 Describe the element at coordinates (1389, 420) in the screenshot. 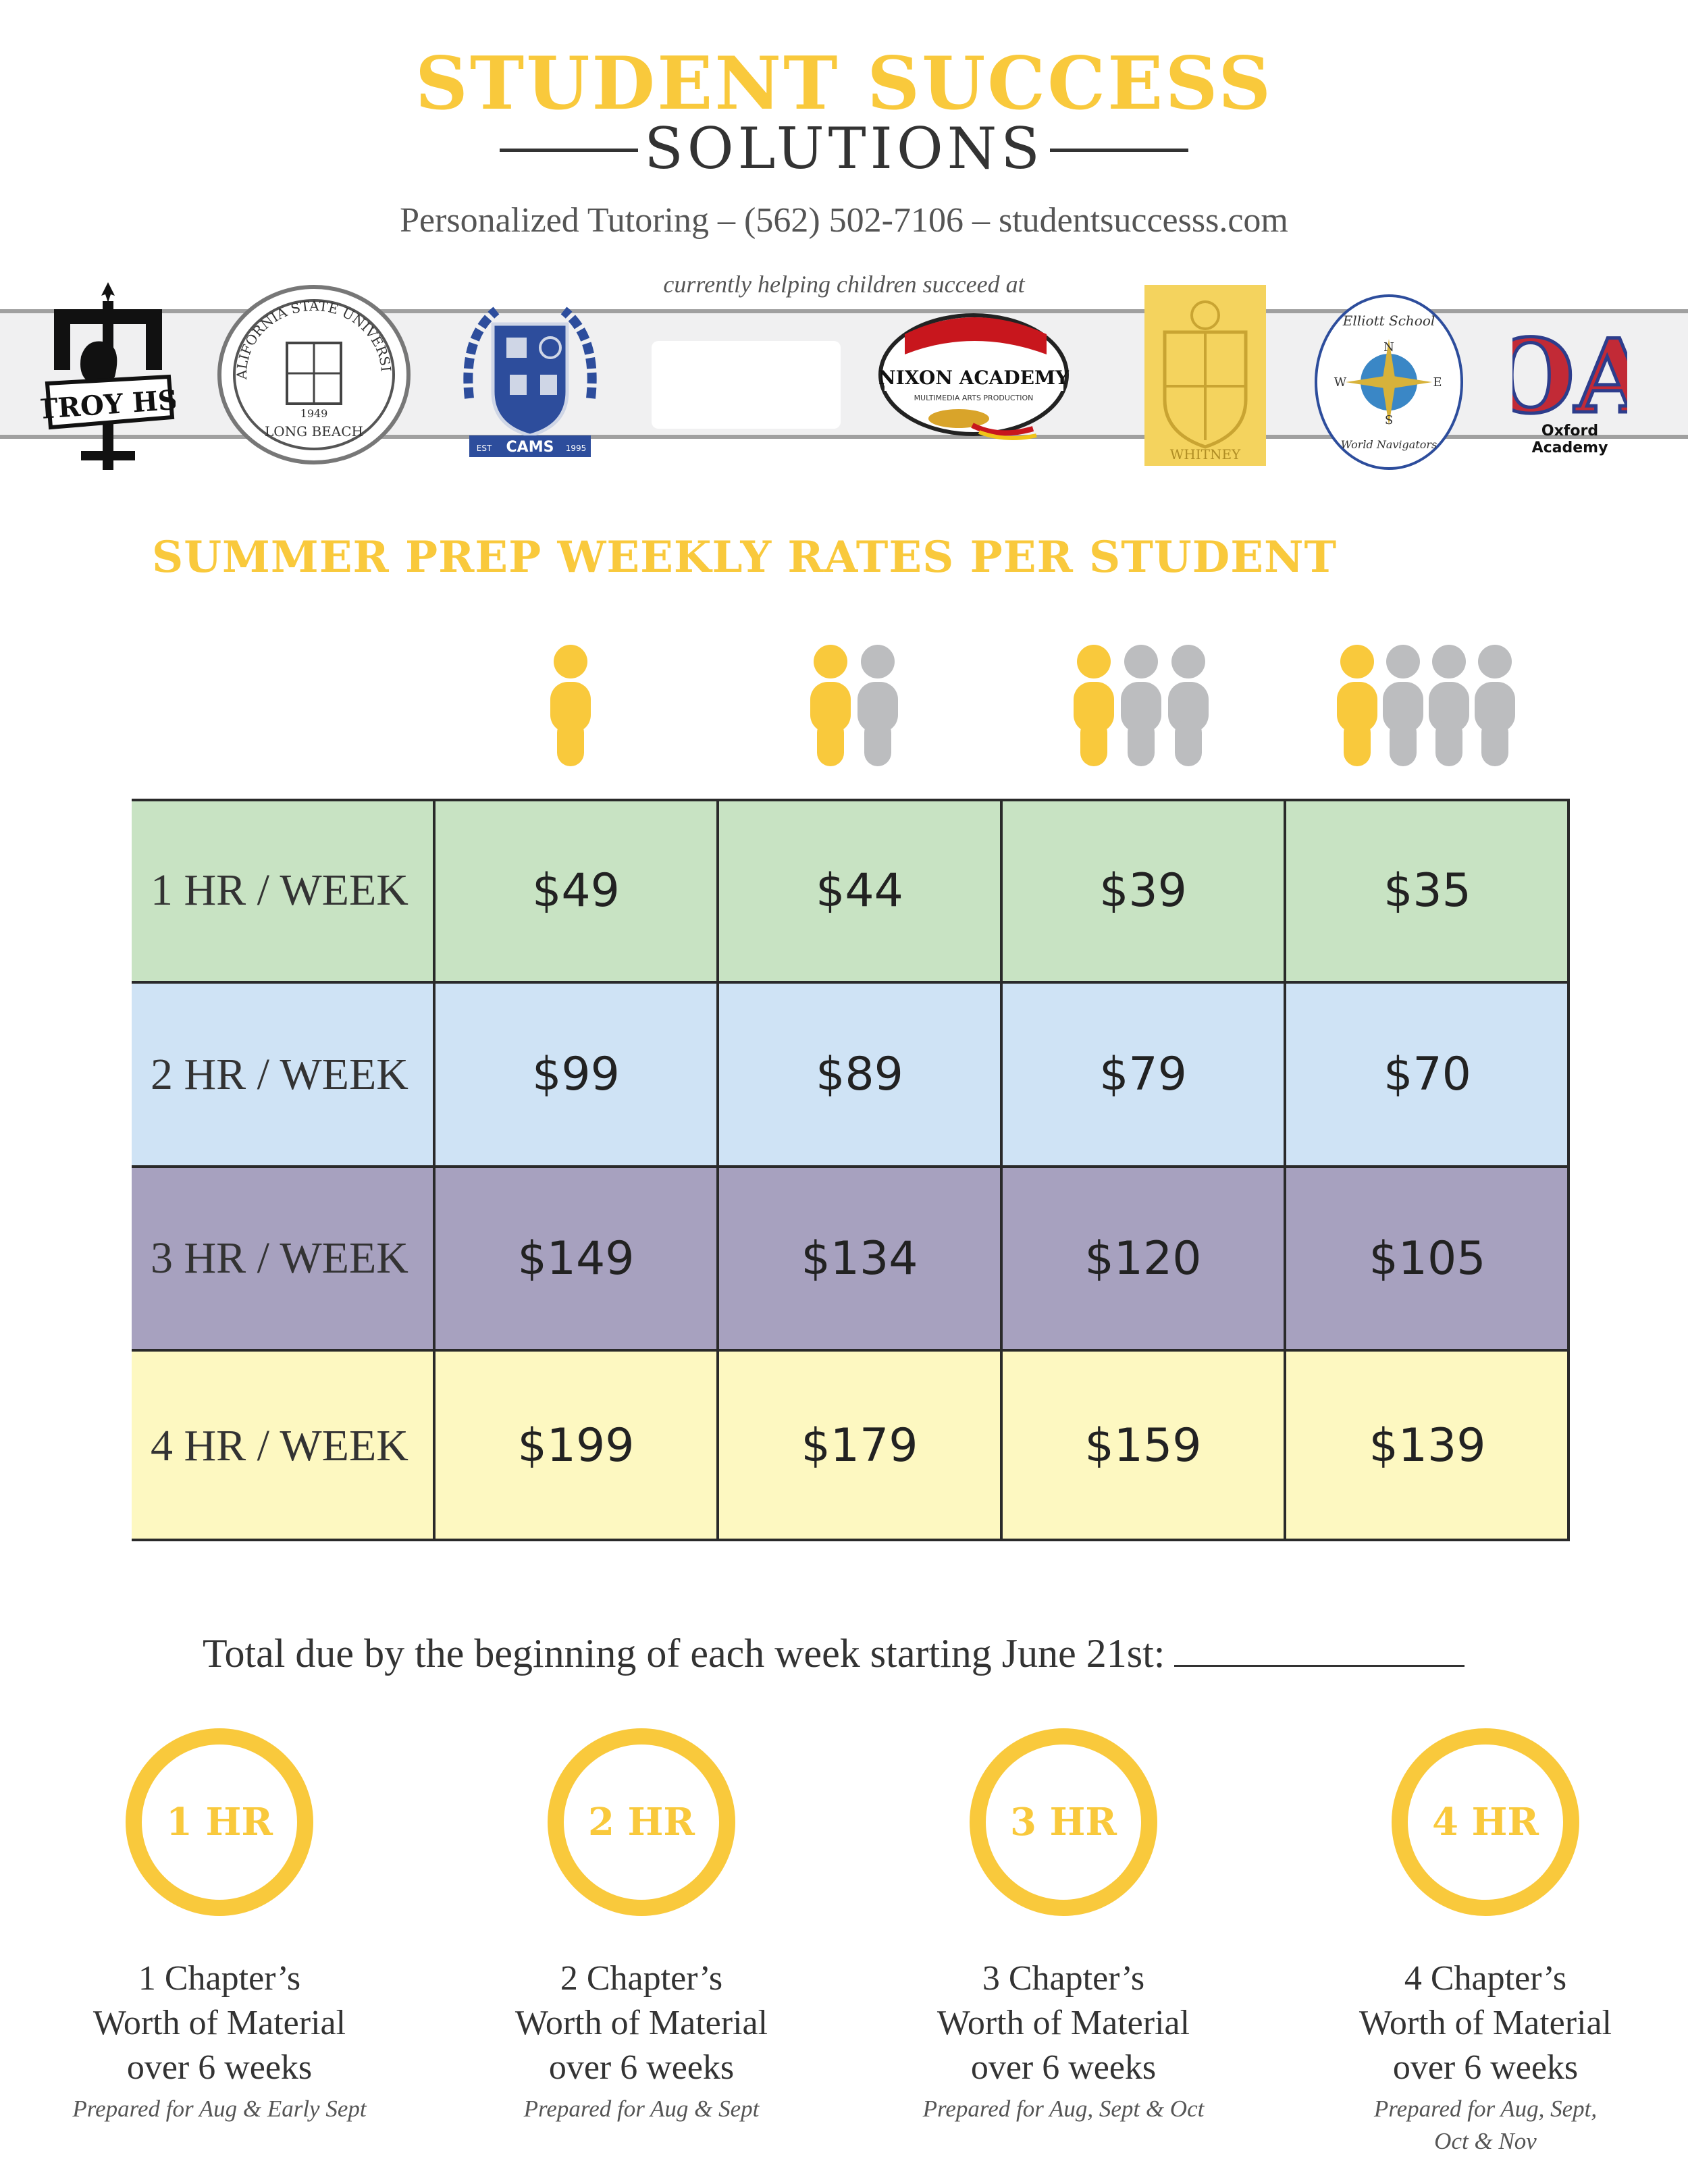

I see `elliott-s: S` at that location.